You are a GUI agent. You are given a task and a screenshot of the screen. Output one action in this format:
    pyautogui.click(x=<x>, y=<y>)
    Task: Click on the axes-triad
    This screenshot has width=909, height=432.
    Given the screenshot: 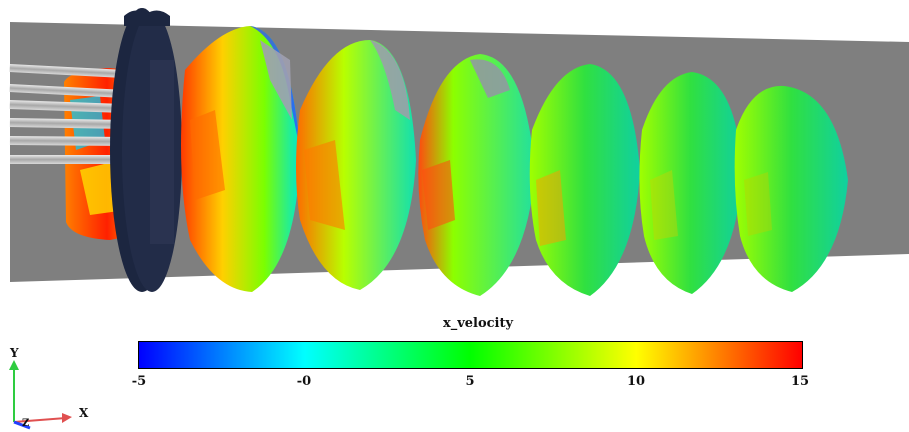 What is the action you would take?
    pyautogui.click(x=40, y=395)
    